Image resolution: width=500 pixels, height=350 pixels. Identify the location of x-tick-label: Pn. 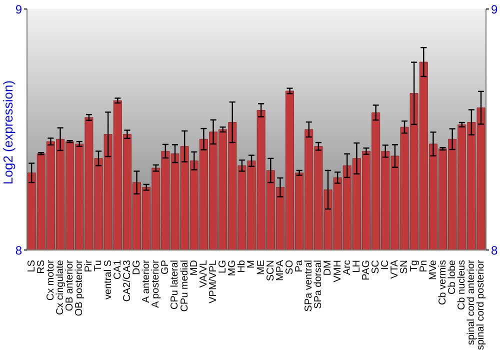
(424, 266).